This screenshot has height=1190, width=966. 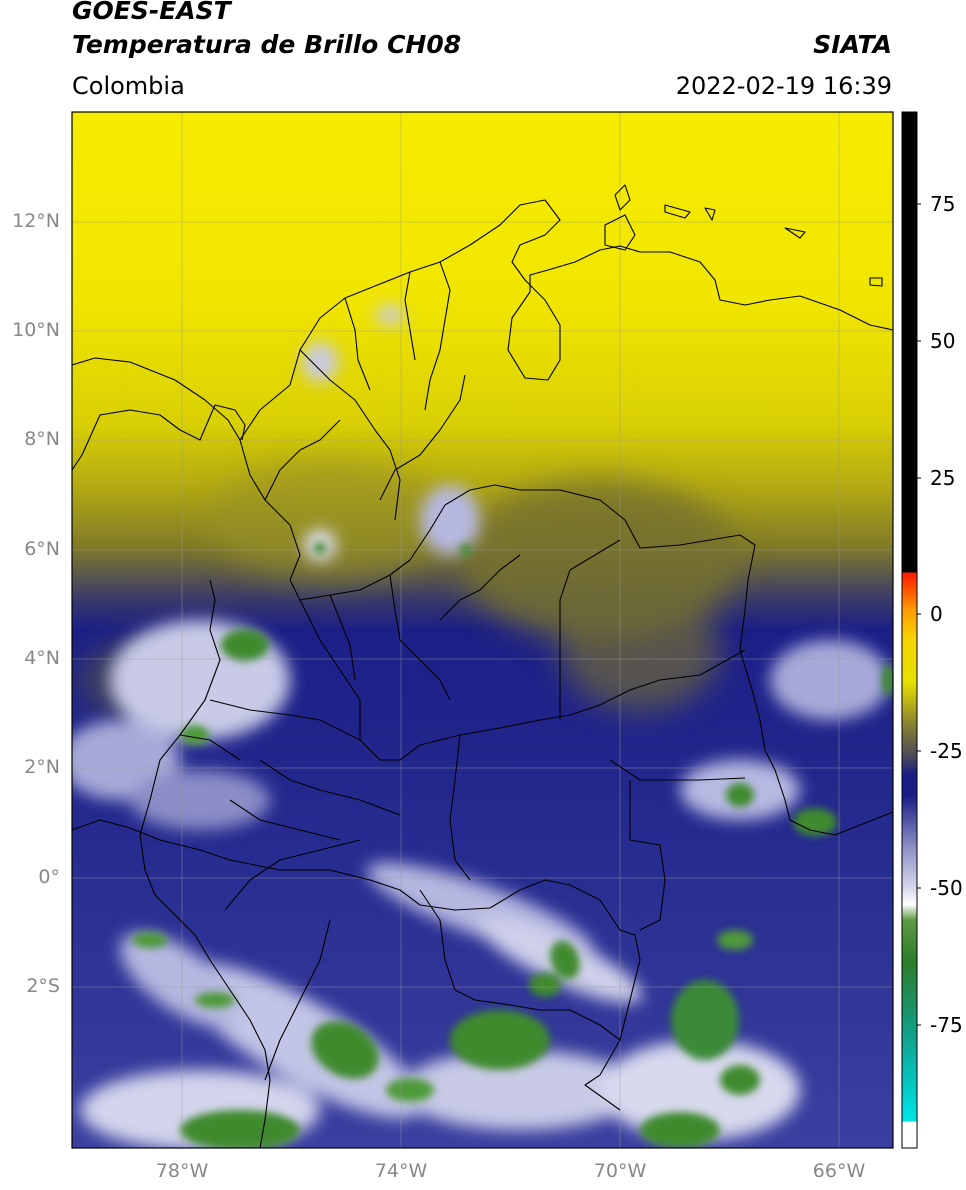 What do you see at coordinates (43, 986) in the screenshot?
I see `lat-label-2s: 2°S` at bounding box center [43, 986].